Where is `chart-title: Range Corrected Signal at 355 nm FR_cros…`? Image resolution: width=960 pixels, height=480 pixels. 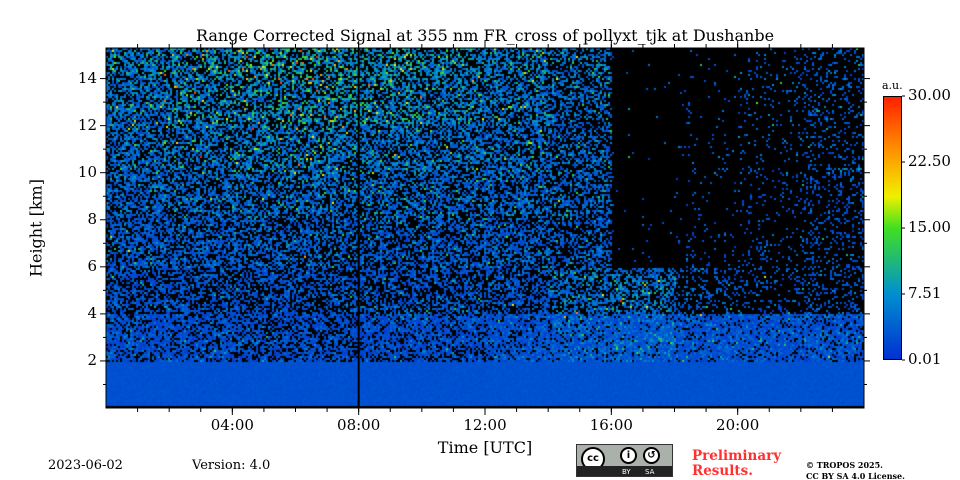 chart-title: Range Corrected Signal at 355 nm FR_cros… is located at coordinates (485, 35).